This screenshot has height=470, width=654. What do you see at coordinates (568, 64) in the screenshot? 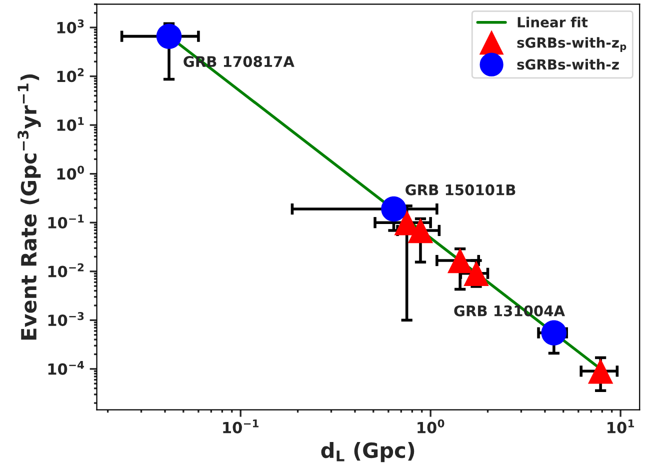
I see `legend-label: sGRBs-with-z` at bounding box center [568, 64].